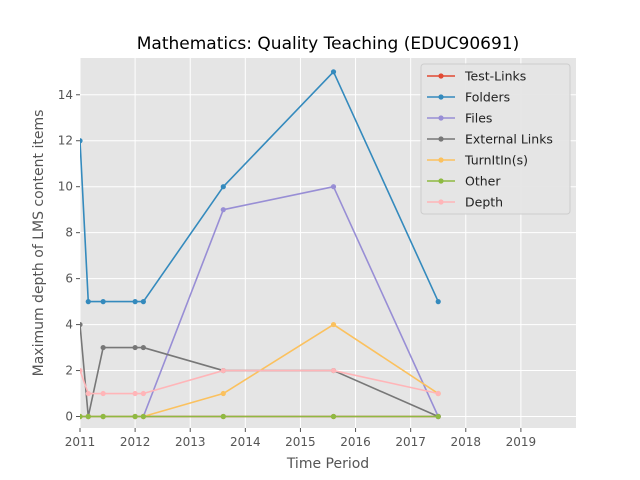 Image resolution: width=640 pixels, height=480 pixels. I want to click on legend-marker-other, so click(441, 181).